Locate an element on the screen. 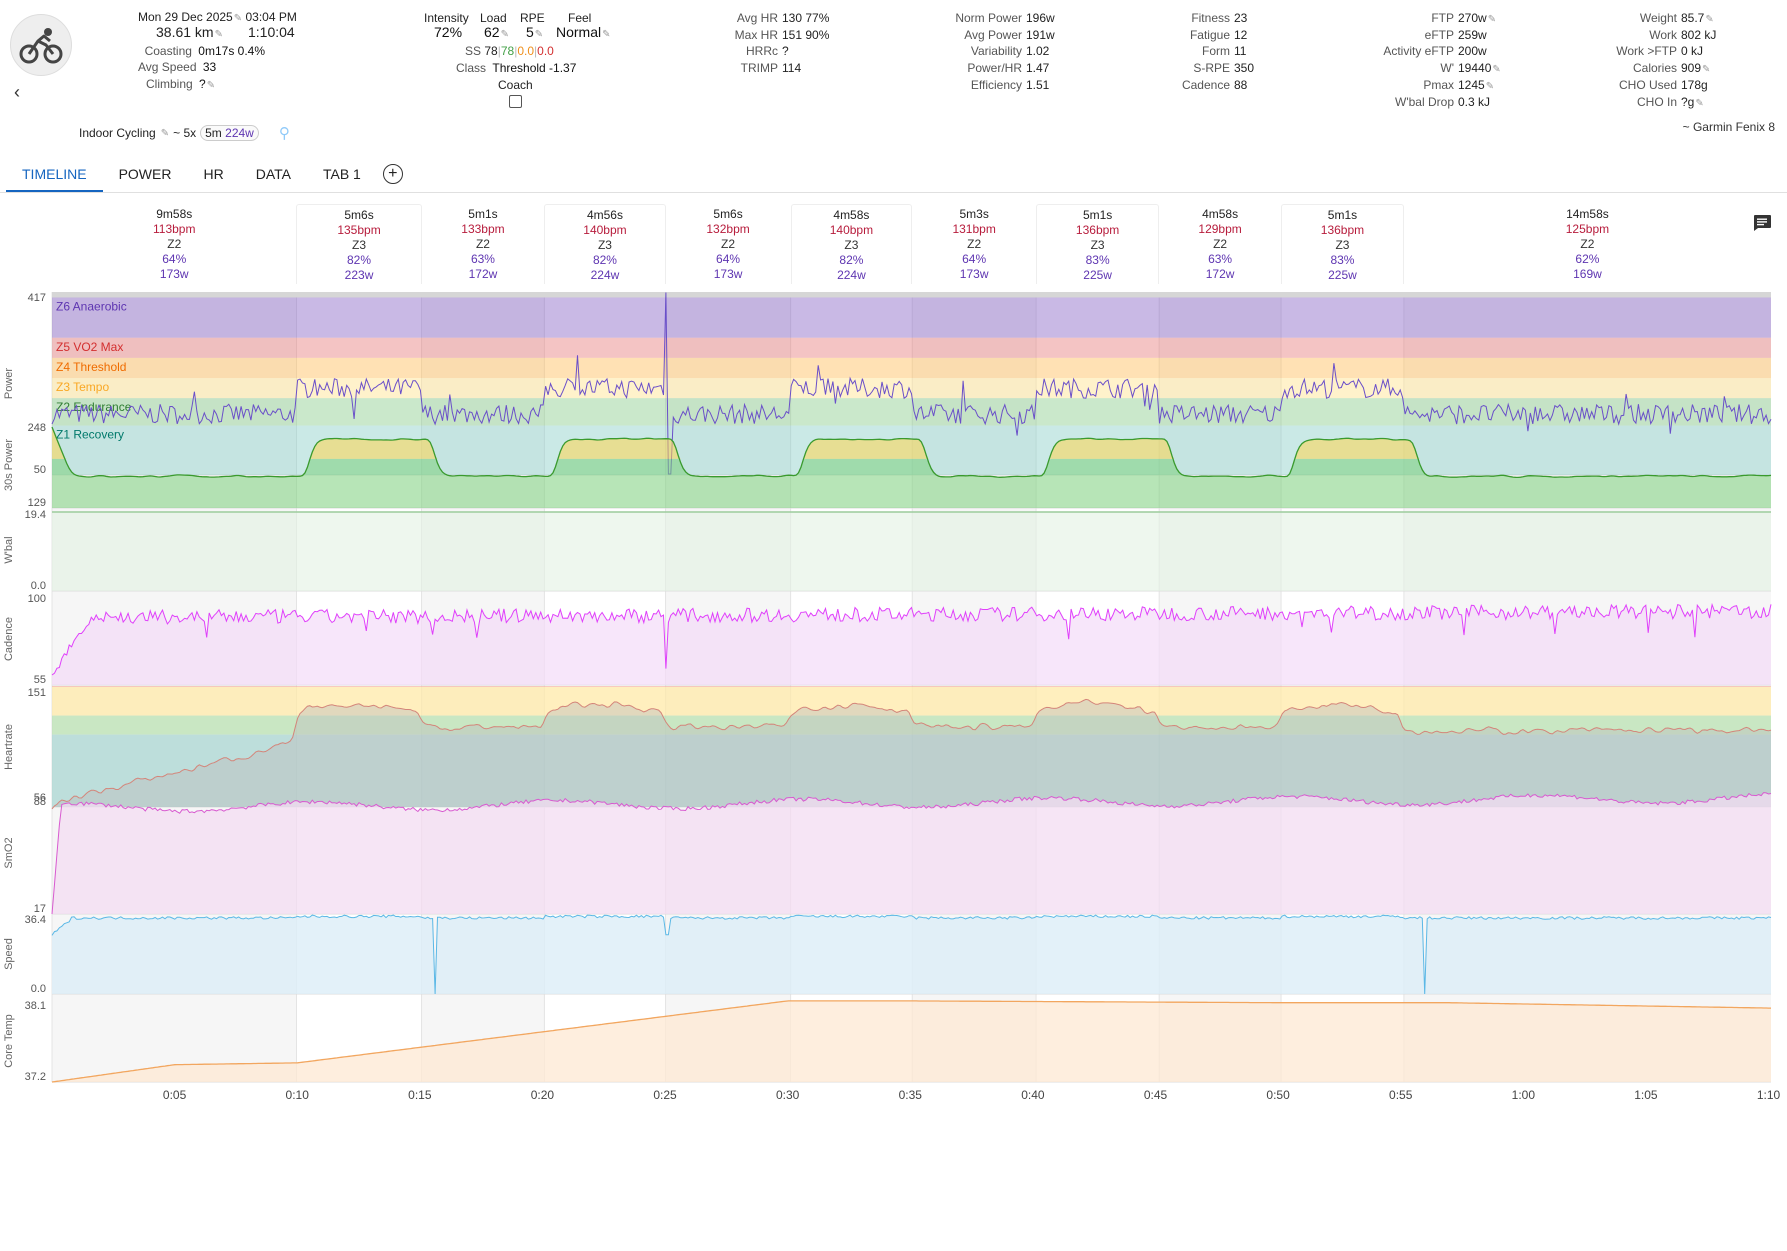 The image size is (1787, 1251). stat-value: 1245✎ is located at coordinates (1476, 86).